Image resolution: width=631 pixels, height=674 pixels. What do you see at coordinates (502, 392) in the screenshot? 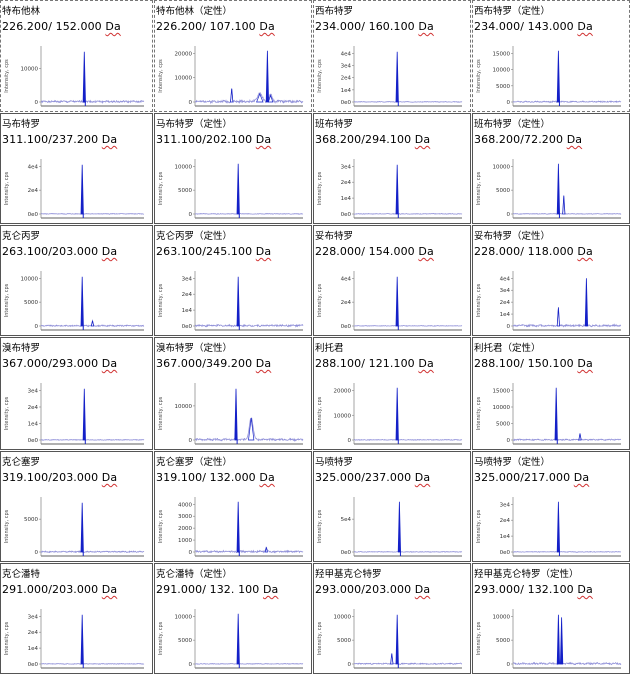
I see `y-tick-label: 15000` at bounding box center [502, 392].